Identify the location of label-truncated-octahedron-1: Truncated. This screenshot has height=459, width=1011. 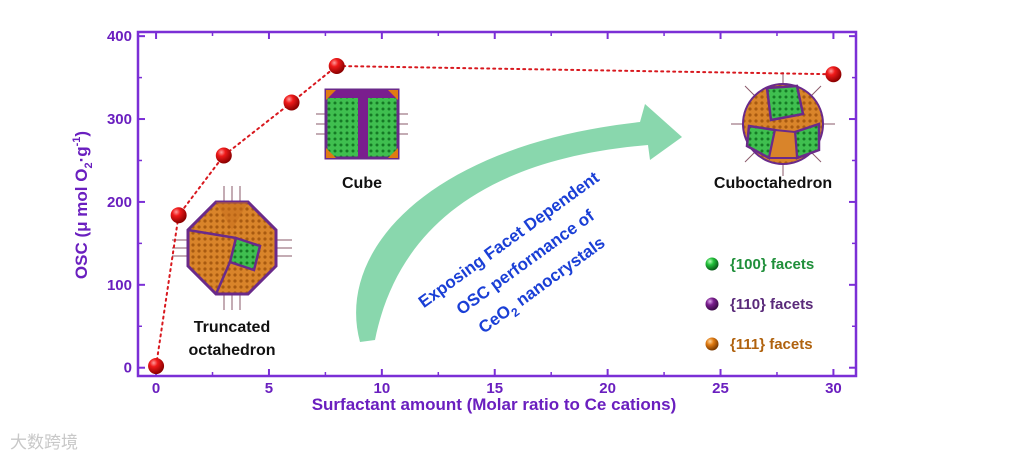
(232, 327).